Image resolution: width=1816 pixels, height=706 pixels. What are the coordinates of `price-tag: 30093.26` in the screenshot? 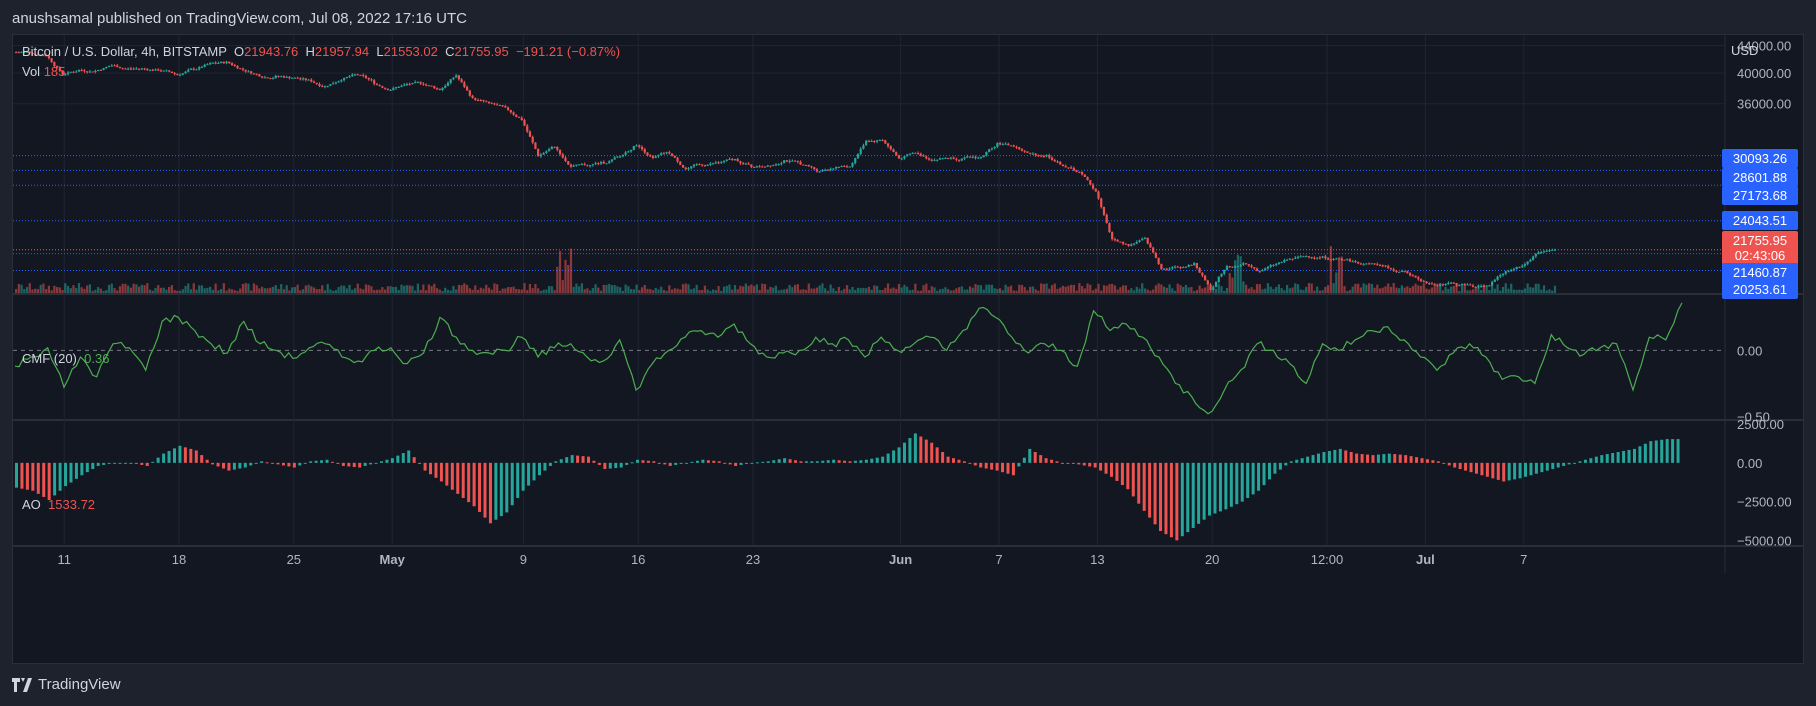 It's located at (1760, 158).